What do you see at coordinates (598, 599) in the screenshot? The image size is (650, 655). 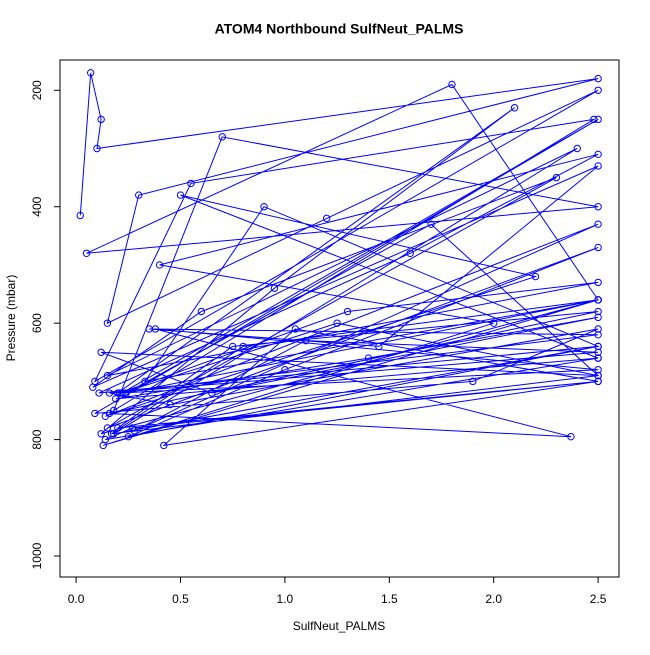 I see `x-tick-label: 2.5` at bounding box center [598, 599].